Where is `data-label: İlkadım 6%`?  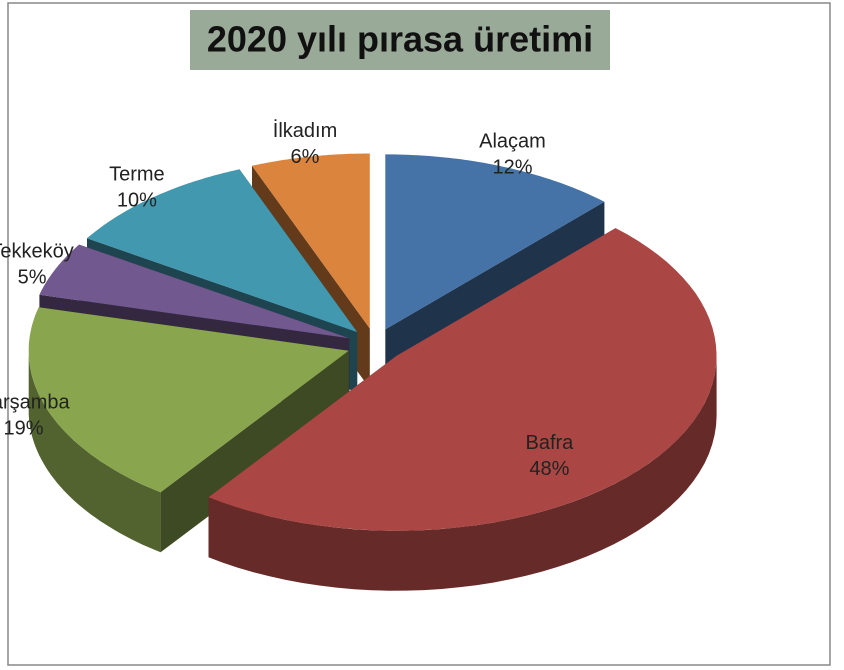 data-label: İlkadım 6% is located at coordinates (305, 143).